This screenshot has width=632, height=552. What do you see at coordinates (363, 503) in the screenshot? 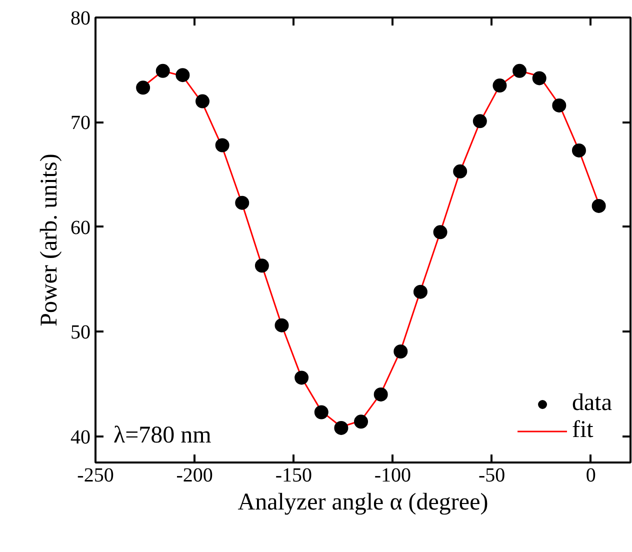
I see `x-axis-title: Analyzer angle α (degree)` at bounding box center [363, 503].